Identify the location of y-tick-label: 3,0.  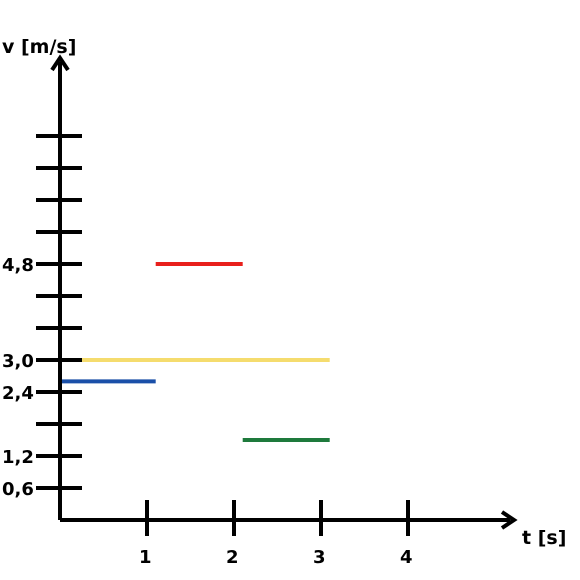
(18, 361).